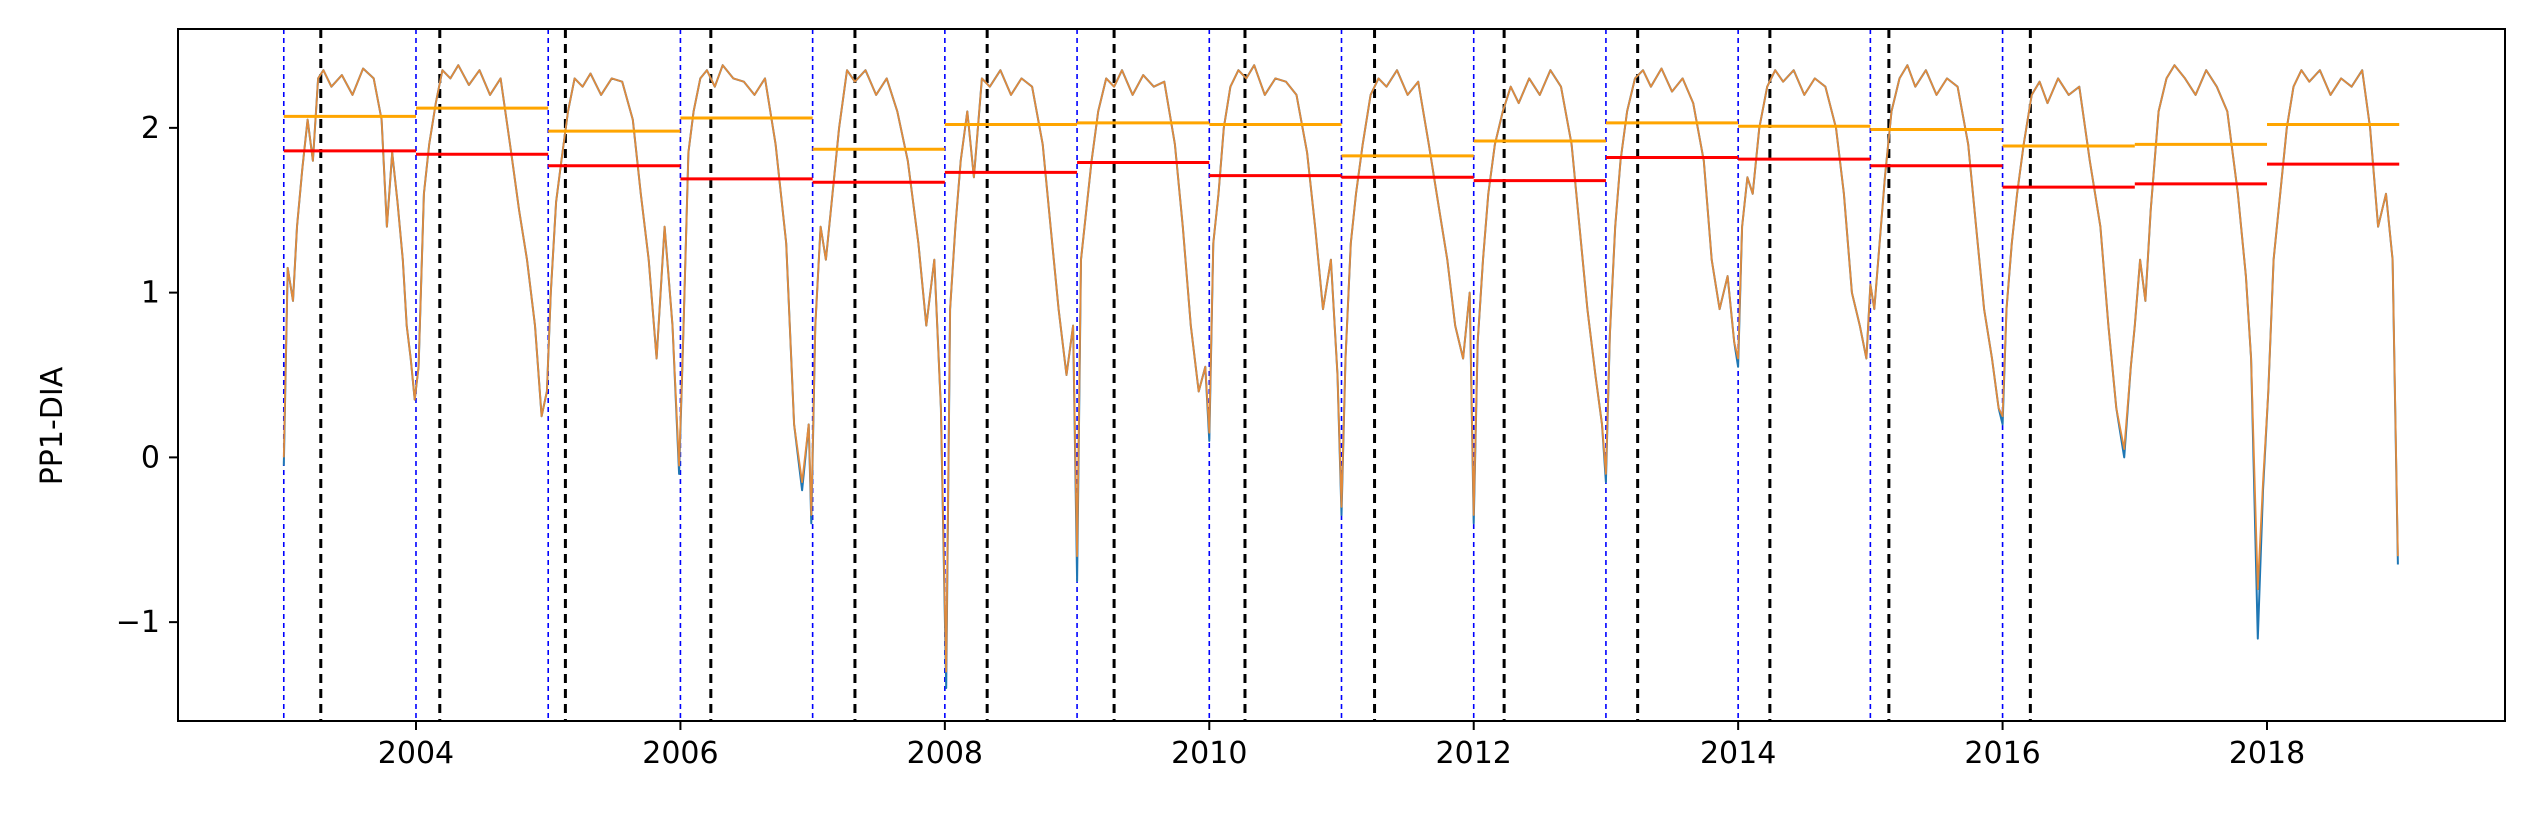 This screenshot has height=822, width=2532. I want to click on y-axis-label: PP1-DIA, so click(52, 425).